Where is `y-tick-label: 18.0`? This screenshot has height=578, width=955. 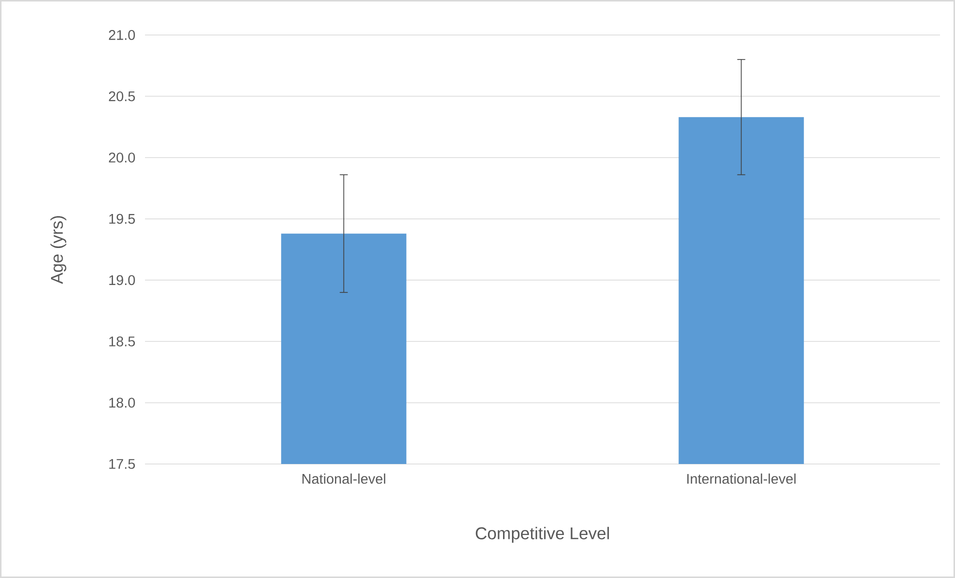
y-tick-label: 18.0 is located at coordinates (122, 403).